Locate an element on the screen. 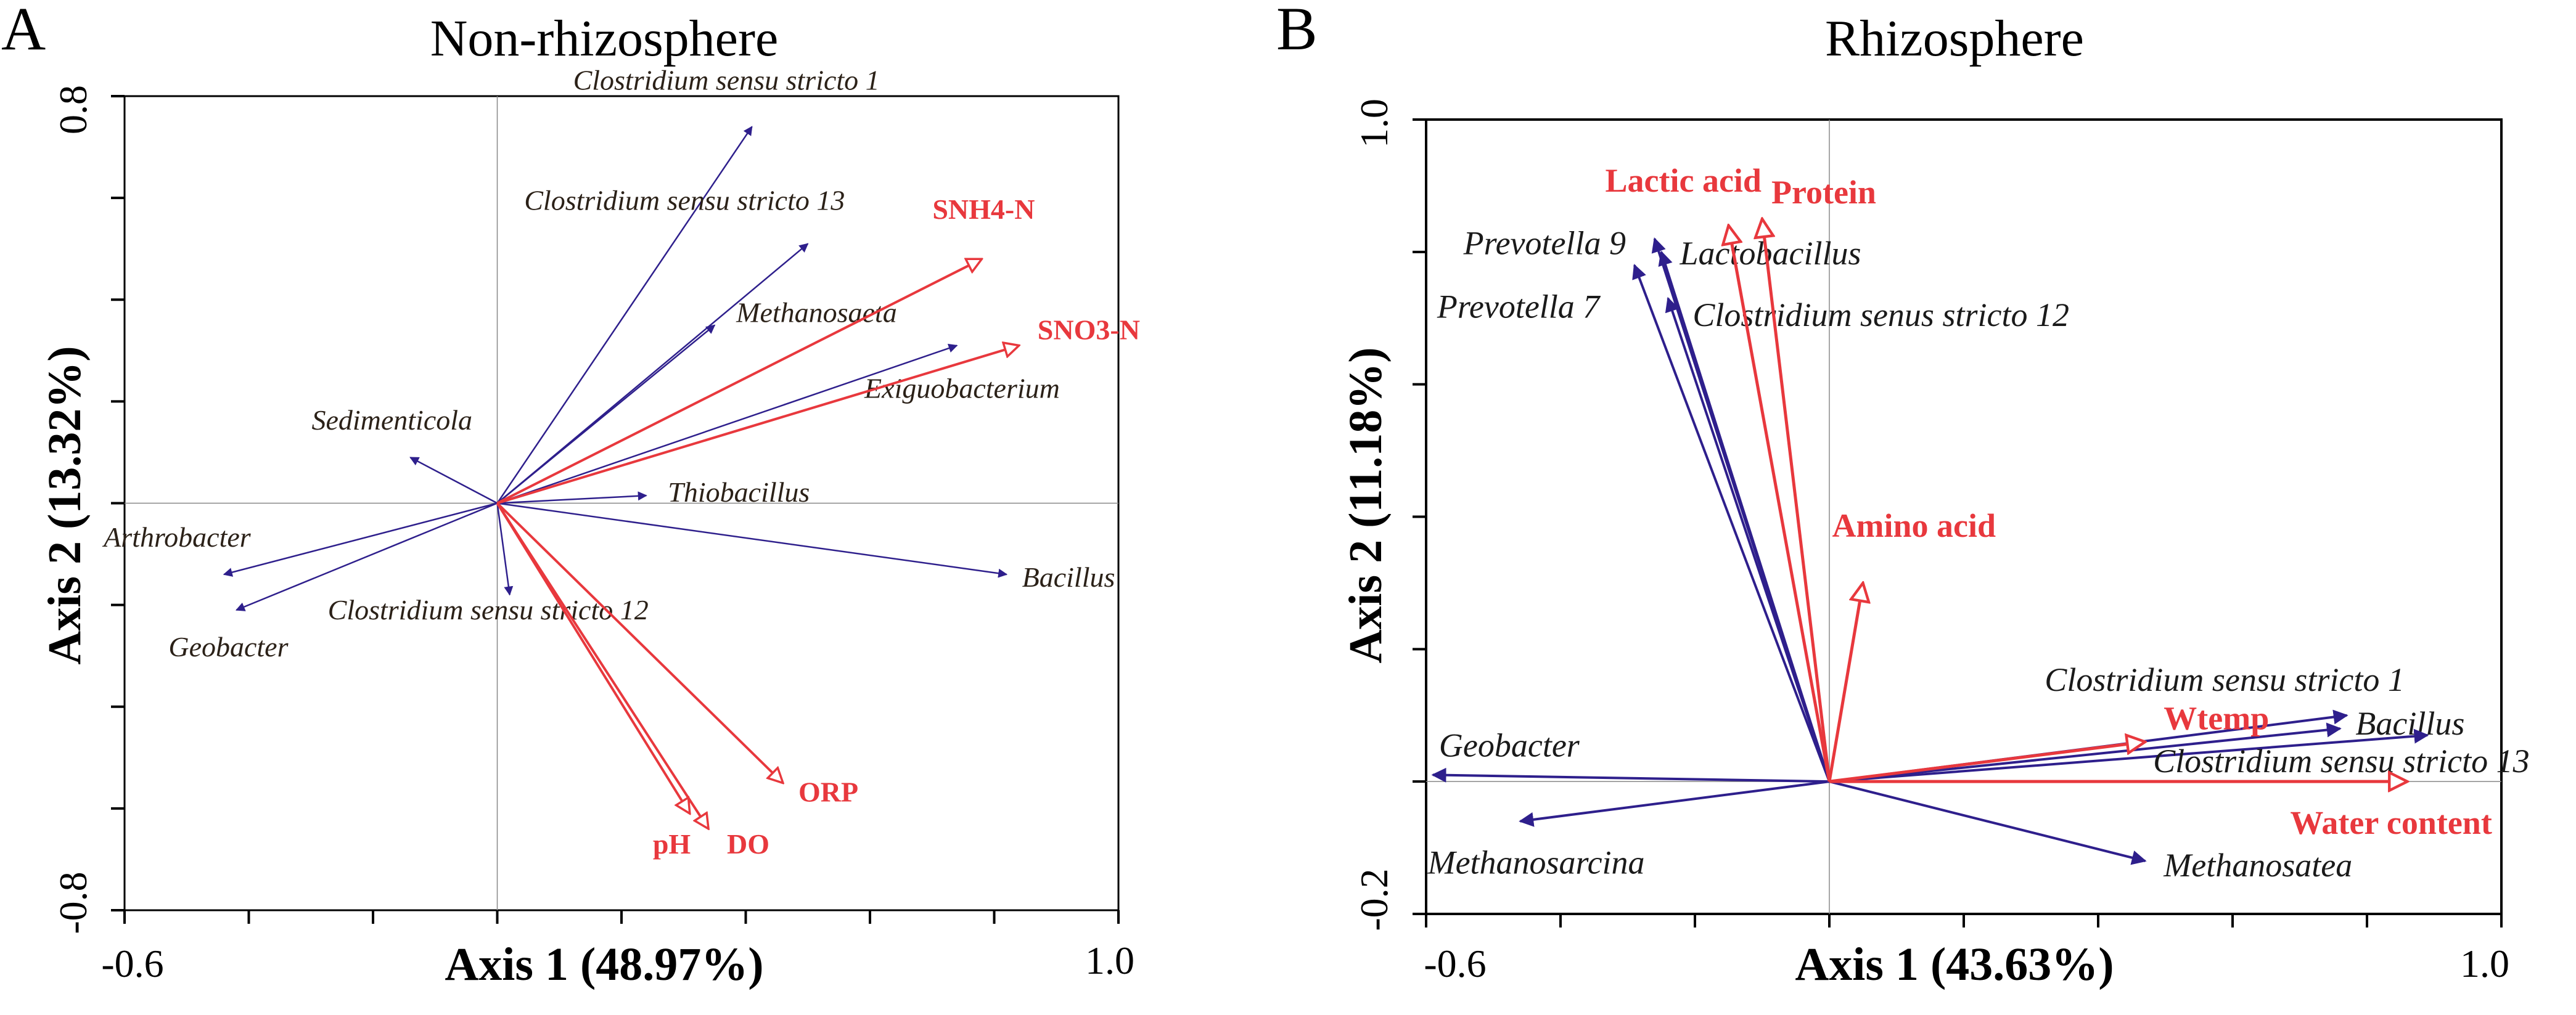 The width and height of the screenshot is (2576, 1015). panel-a-letter: A is located at coordinates (23, 32).